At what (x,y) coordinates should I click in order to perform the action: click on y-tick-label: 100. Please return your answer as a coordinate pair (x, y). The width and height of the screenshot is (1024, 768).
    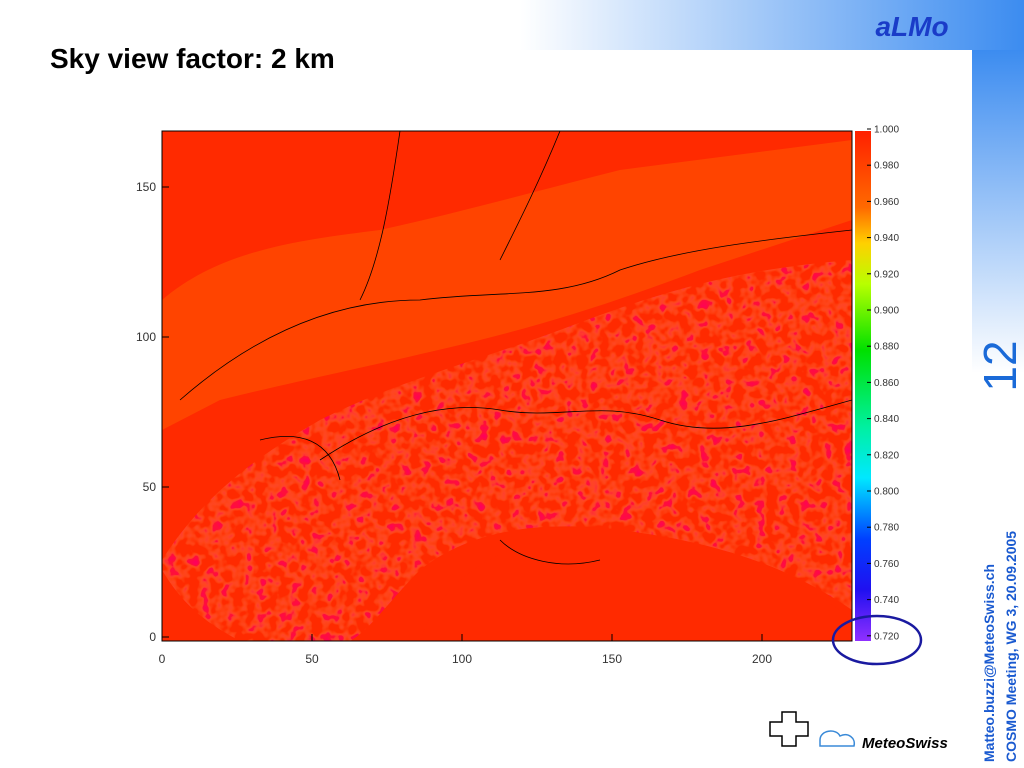
    Looking at the image, I should click on (146, 337).